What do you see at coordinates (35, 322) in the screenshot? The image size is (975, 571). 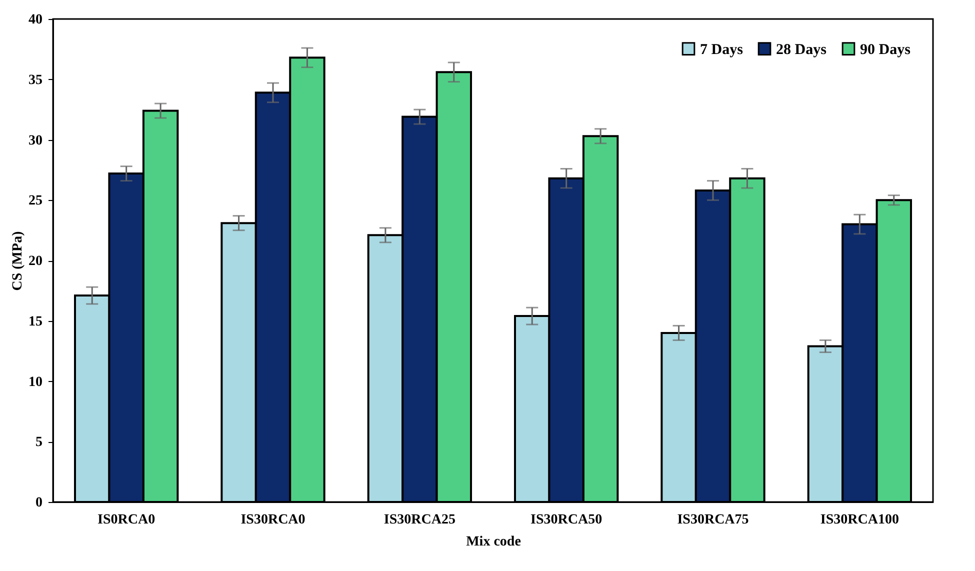 I see `y-tick-label: 15` at bounding box center [35, 322].